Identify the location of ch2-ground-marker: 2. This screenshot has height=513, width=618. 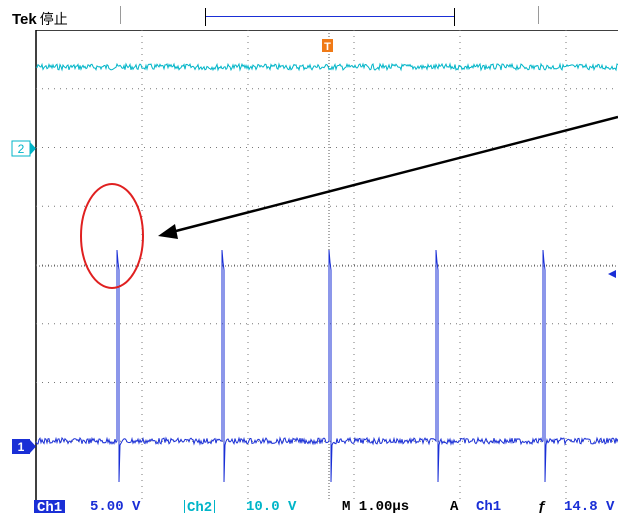
(23, 148).